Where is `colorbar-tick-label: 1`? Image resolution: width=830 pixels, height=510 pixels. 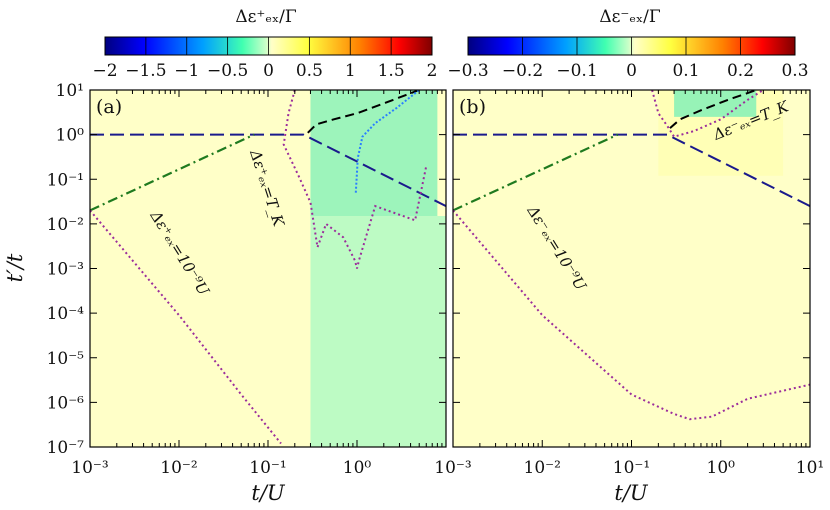 colorbar-tick-label: 1 is located at coordinates (350, 71).